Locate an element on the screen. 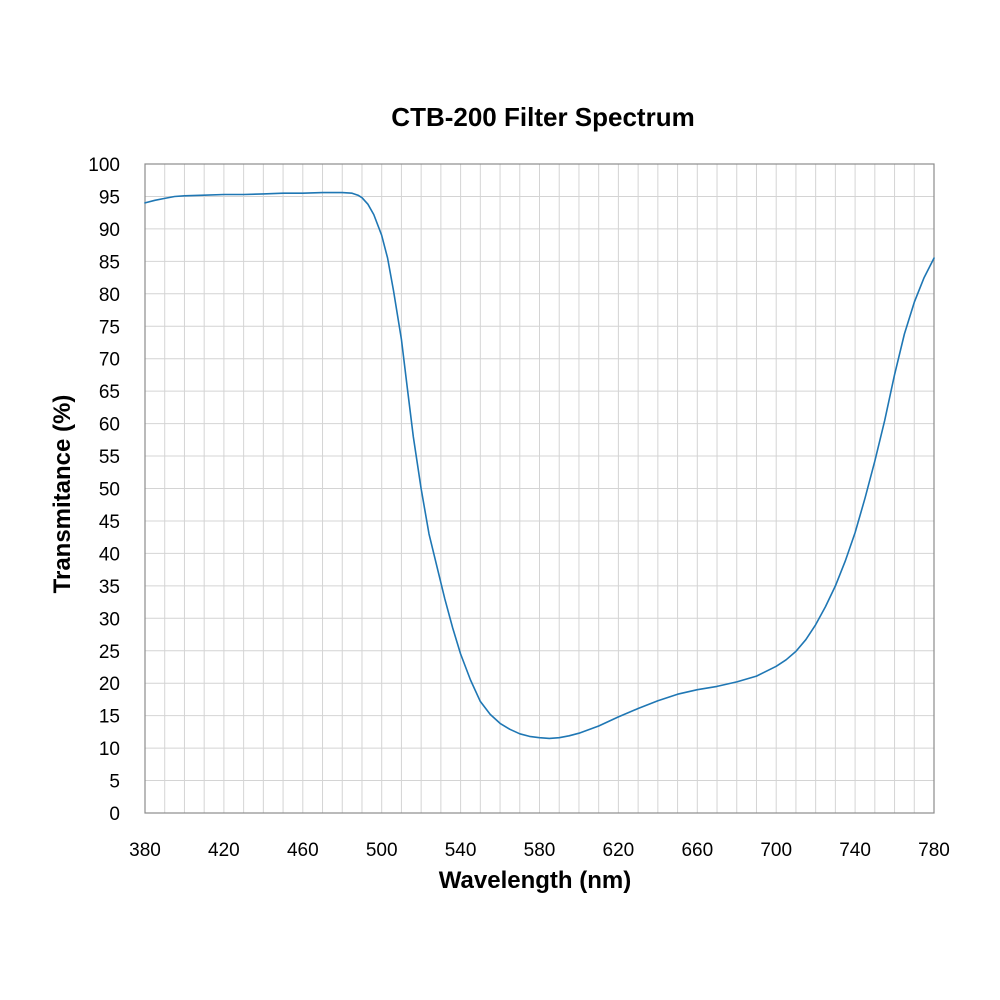 The image size is (1000, 1000). x-tick-label: 660 is located at coordinates (697, 850).